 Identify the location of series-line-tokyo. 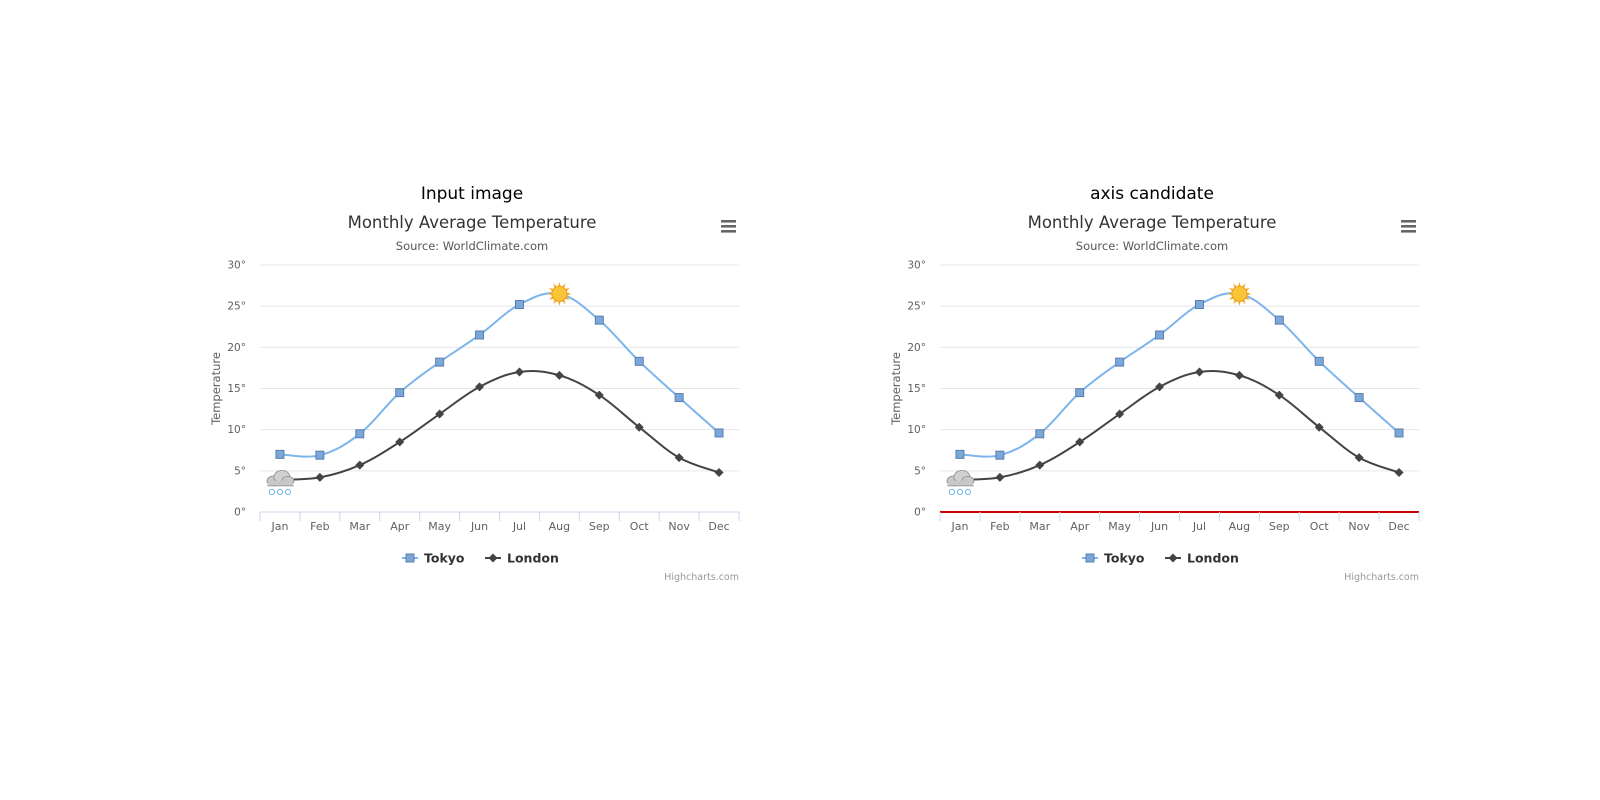
(499, 375).